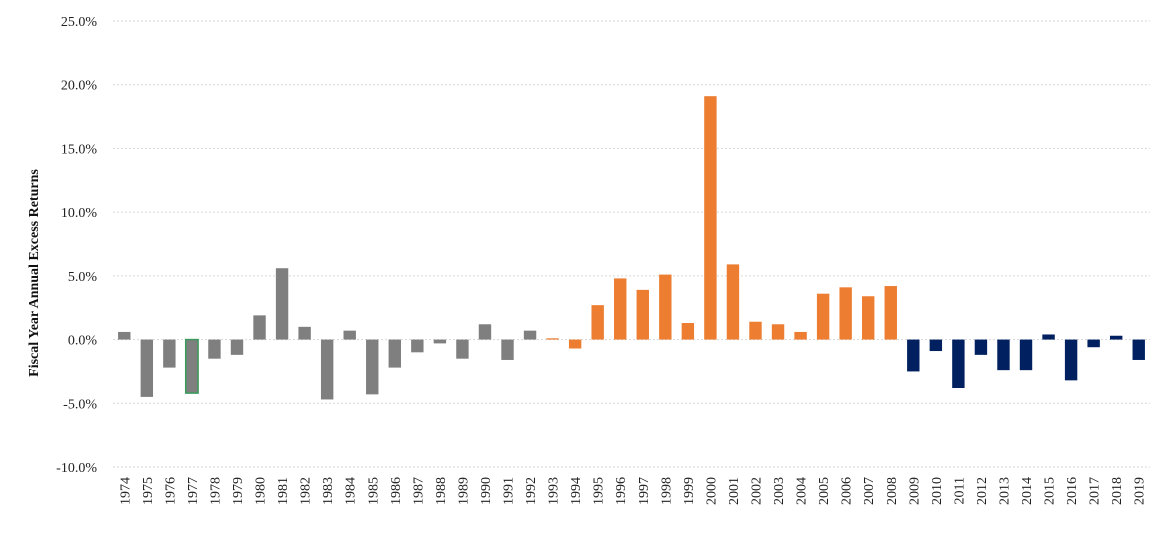  I want to click on x-tick-label: 2005, so click(824, 491).